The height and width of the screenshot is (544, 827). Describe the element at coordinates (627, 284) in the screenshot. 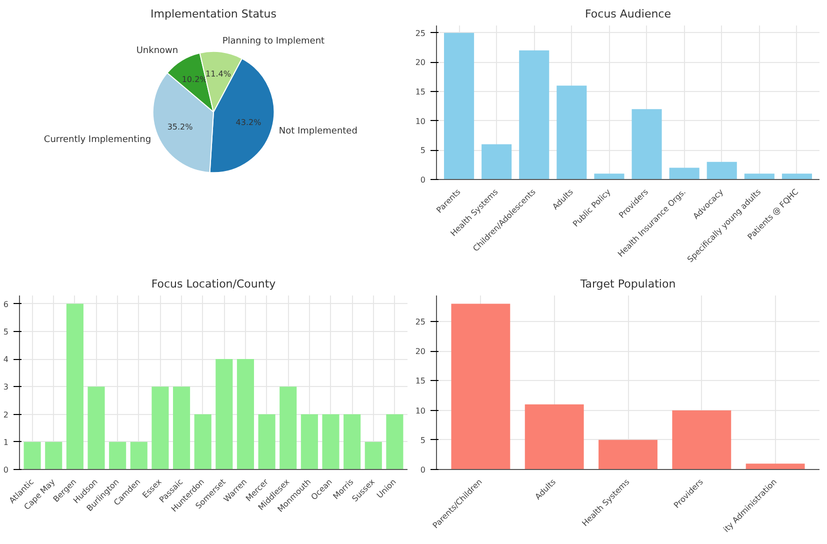

I see `chart-title: Target Population` at that location.